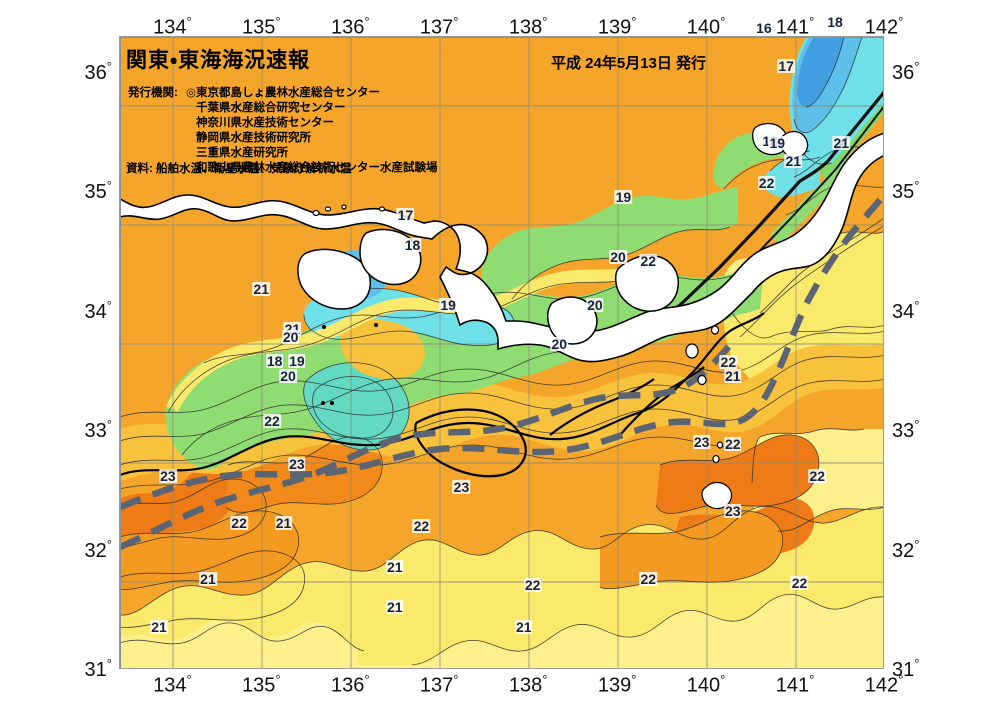 This screenshot has height=709, width=1002. Describe the element at coordinates (98, 429) in the screenshot. I see `lat-tick-left-33: 33°` at that location.